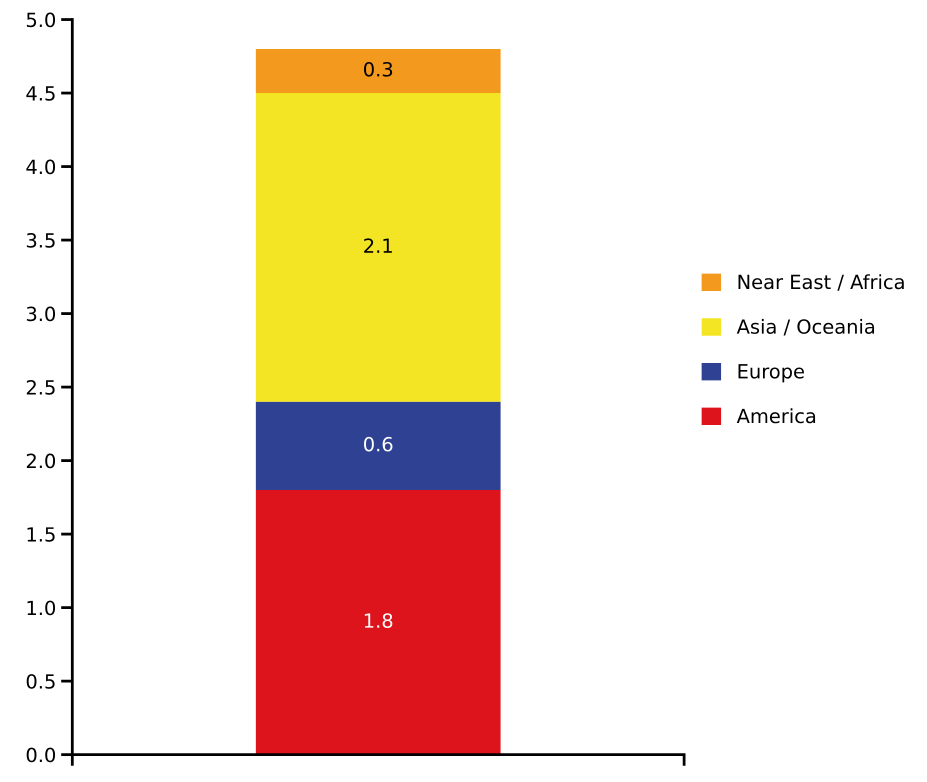  I want to click on y-tick-label: 0.0, so click(41, 755).